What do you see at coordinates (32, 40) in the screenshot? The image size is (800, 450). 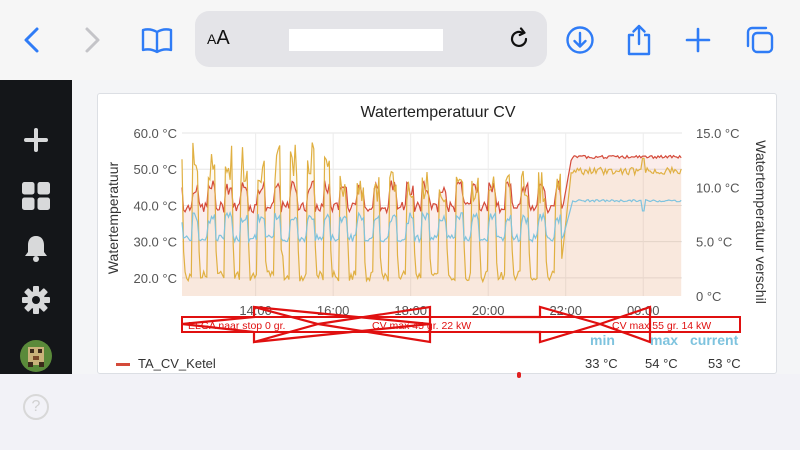 I see `back-icon` at bounding box center [32, 40].